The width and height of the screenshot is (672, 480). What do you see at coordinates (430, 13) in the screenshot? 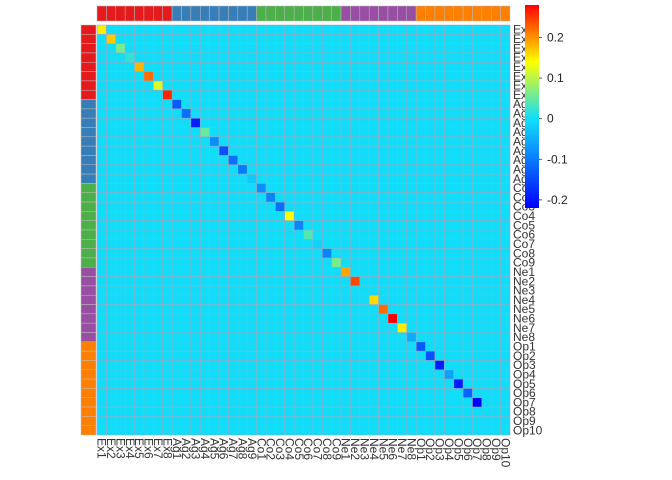
I see `column-annotation-Op2` at bounding box center [430, 13].